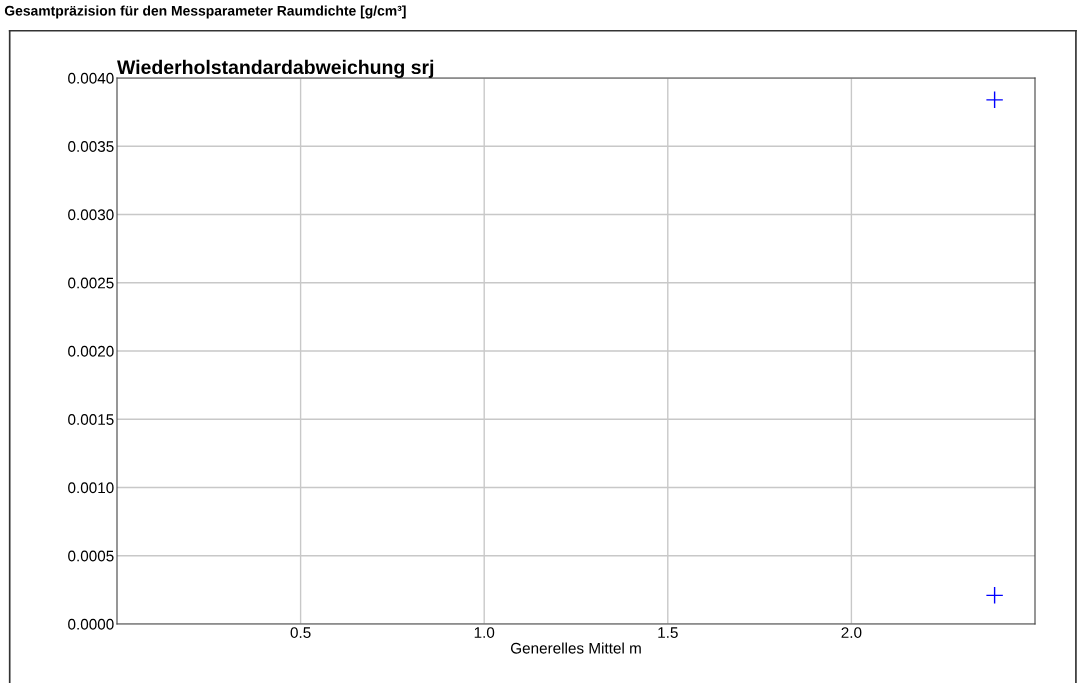  What do you see at coordinates (668, 632) in the screenshot?
I see `x-tick-label: 1.5` at bounding box center [668, 632].